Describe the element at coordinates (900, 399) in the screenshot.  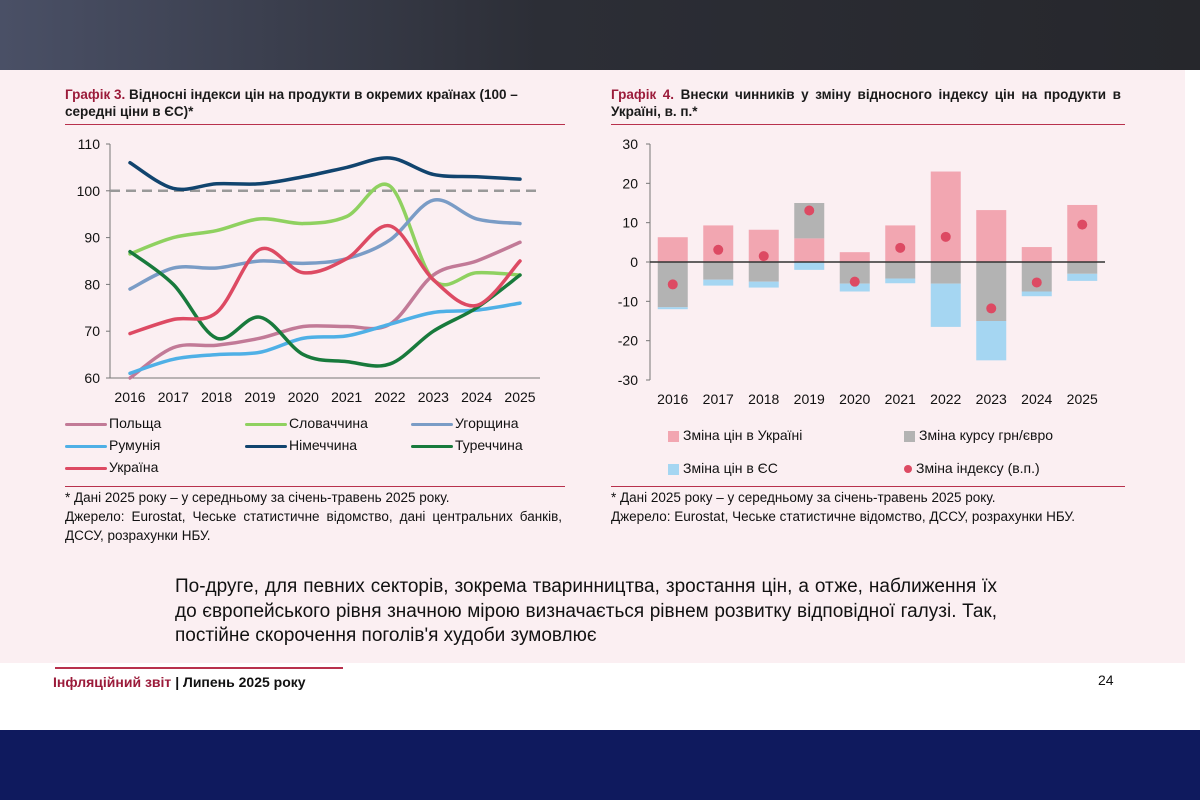
I see `chart4-x-tick-label: 2021` at that location.